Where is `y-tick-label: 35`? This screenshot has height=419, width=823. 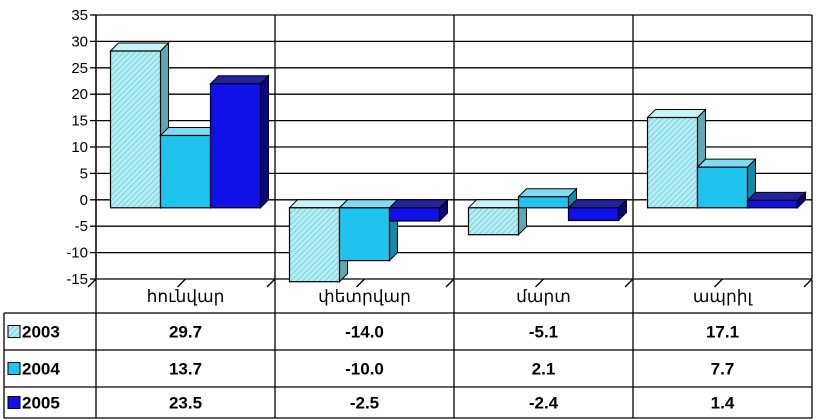 y-tick-label: 35 is located at coordinates (79, 15).